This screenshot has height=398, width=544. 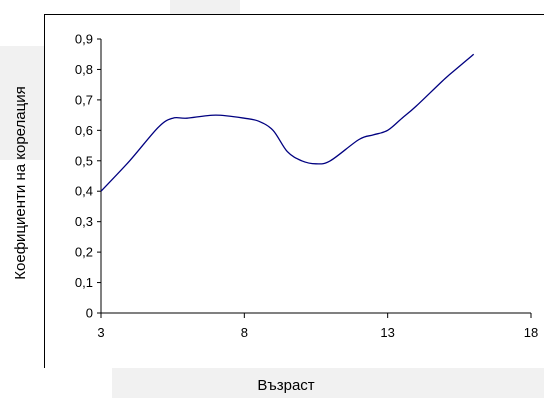 I want to click on y-tick-label: 0,5, so click(x=84, y=160).